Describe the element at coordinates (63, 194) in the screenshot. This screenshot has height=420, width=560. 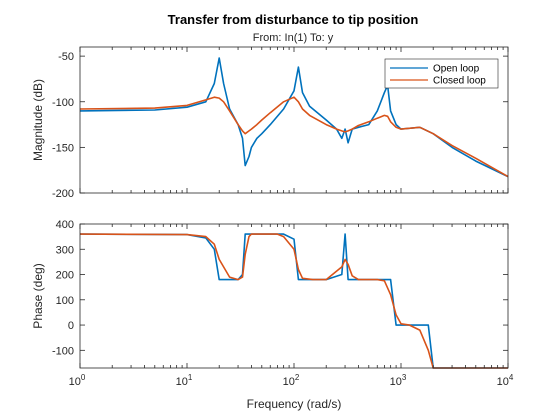
I see `y-tick-label: -200` at that location.